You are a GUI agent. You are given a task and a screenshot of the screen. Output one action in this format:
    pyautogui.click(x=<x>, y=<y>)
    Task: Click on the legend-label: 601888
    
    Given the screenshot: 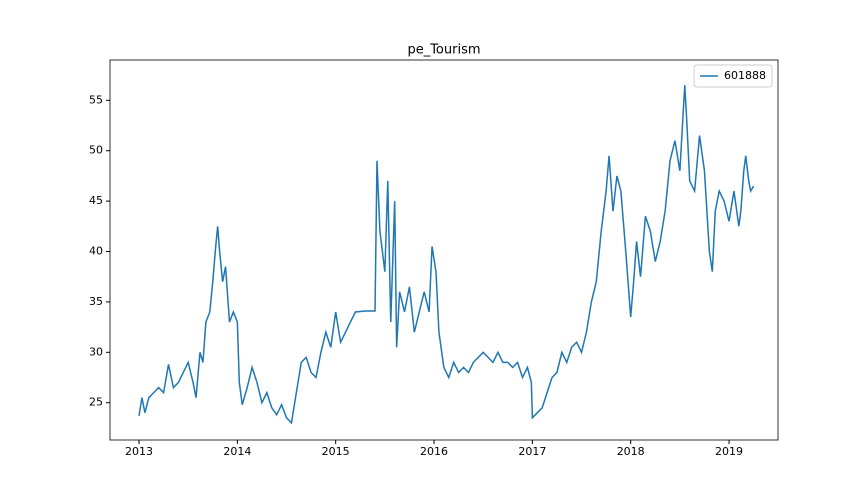 What is the action you would take?
    pyautogui.click(x=745, y=75)
    